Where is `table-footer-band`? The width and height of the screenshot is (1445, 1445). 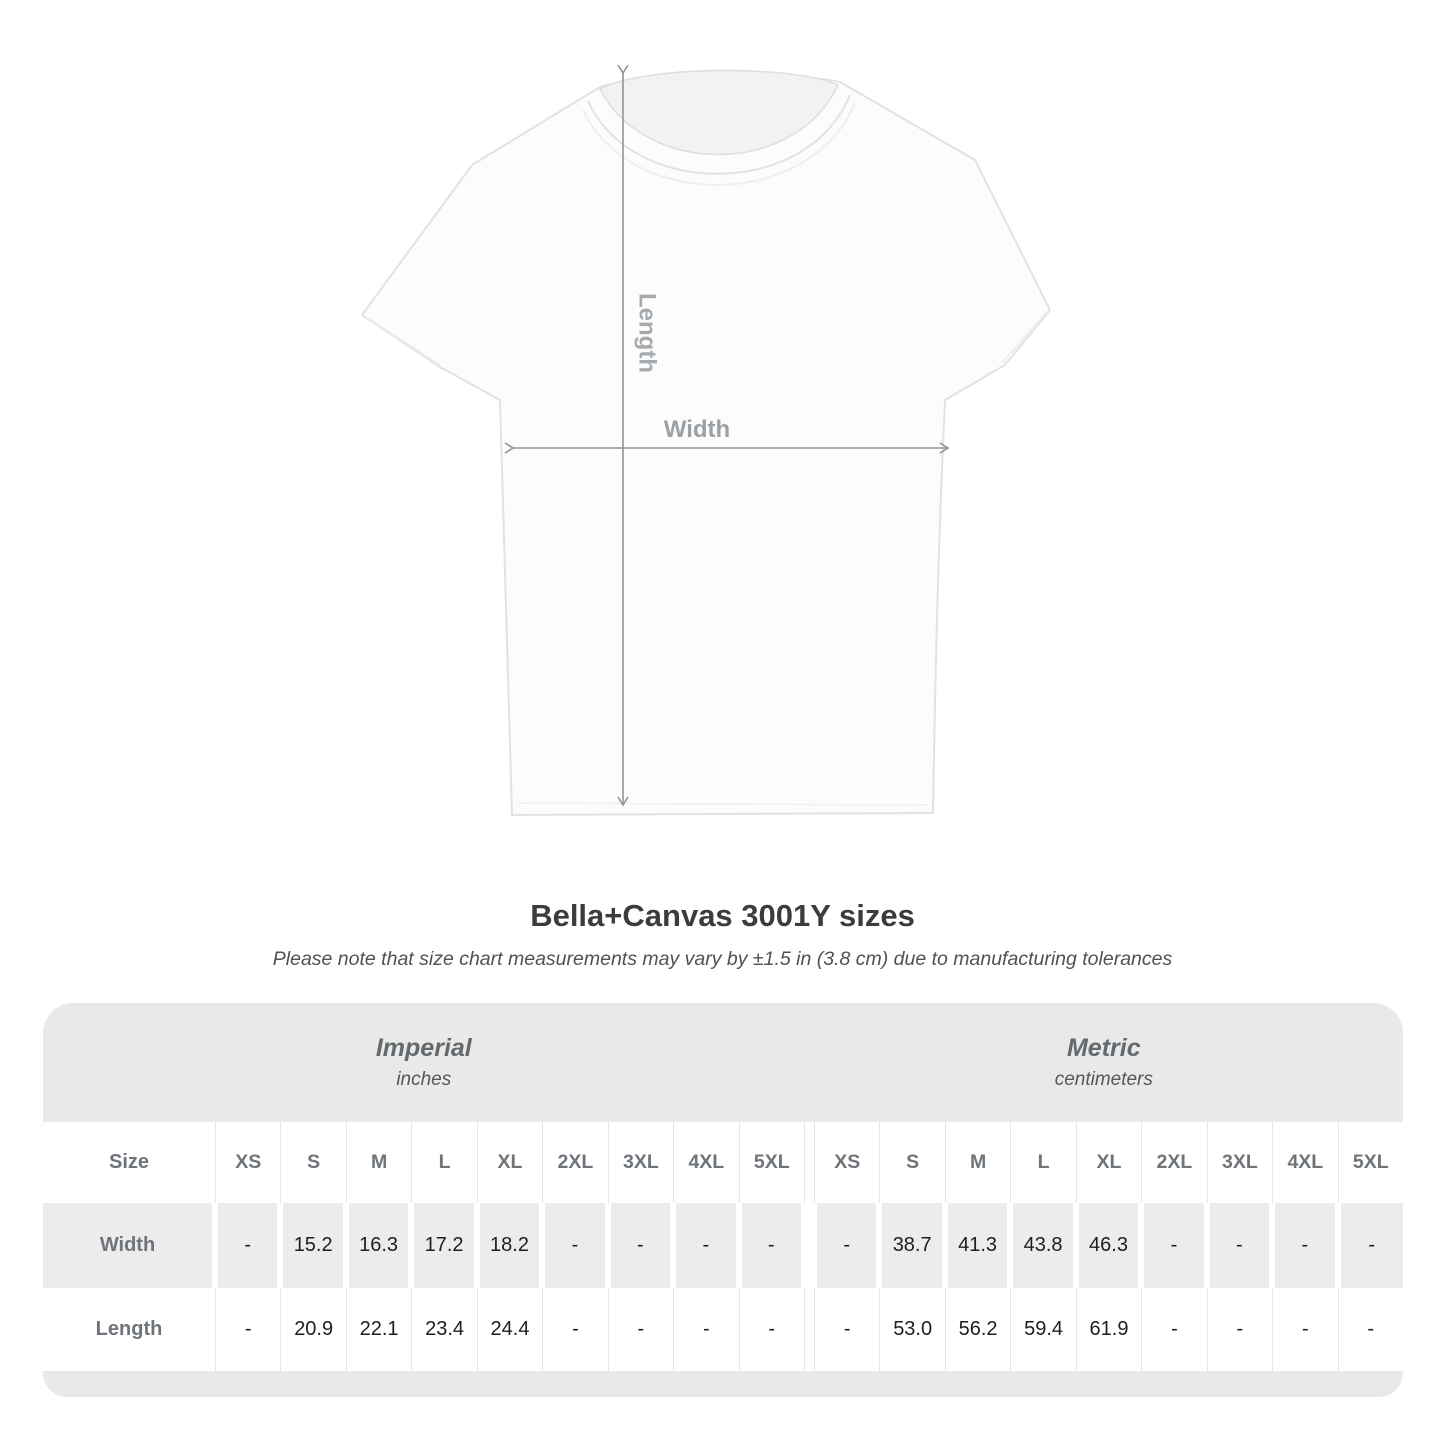 table-footer-band is located at coordinates (723, 1384).